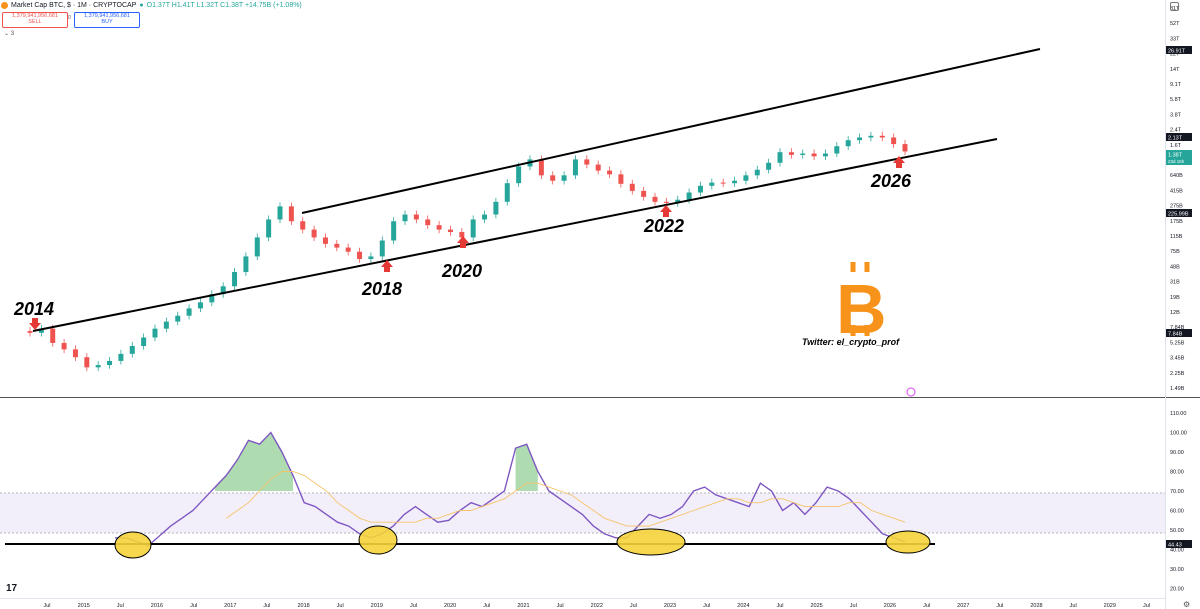 The height and width of the screenshot is (609, 1200). I want to click on tag-prev-bg, so click(1179, 137).